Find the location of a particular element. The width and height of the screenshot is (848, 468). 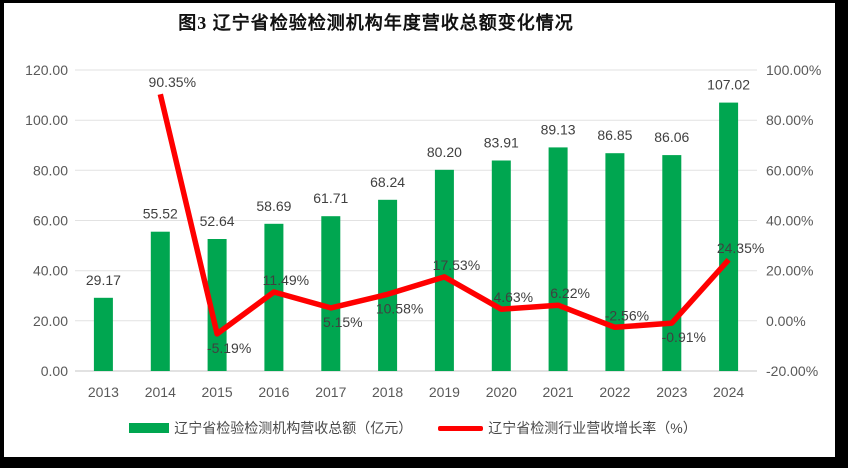

growth-value-label: -5.19% is located at coordinates (229, 348).